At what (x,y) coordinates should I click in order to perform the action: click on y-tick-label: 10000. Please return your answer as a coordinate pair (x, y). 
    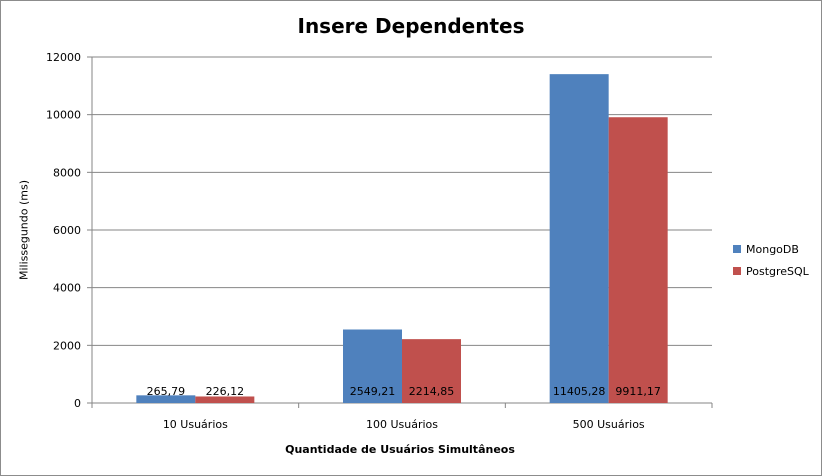
    Looking at the image, I should click on (63, 115).